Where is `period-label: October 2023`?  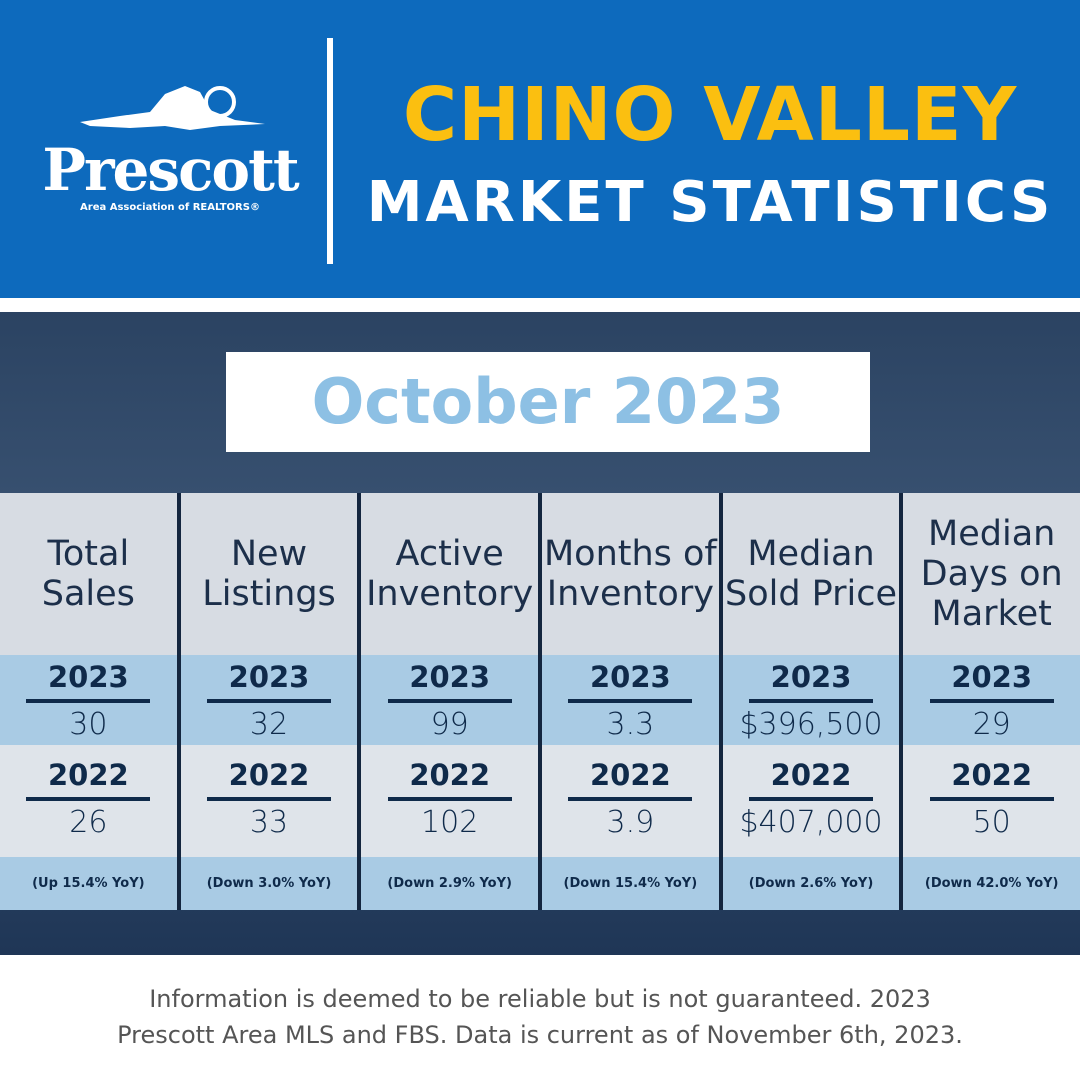 period-label: October 2023 is located at coordinates (548, 402).